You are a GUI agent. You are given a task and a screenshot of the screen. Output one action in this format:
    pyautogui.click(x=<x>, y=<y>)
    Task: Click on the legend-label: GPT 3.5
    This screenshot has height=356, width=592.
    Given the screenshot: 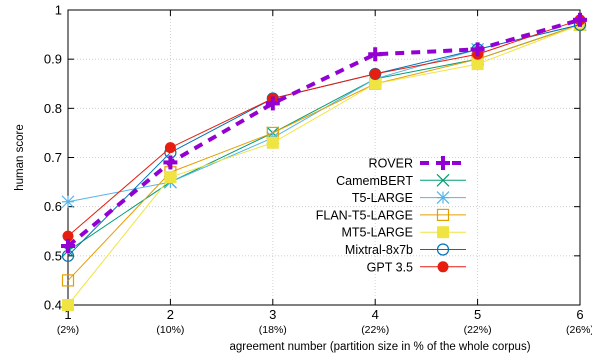 What is the action you would take?
    pyautogui.click(x=390, y=267)
    